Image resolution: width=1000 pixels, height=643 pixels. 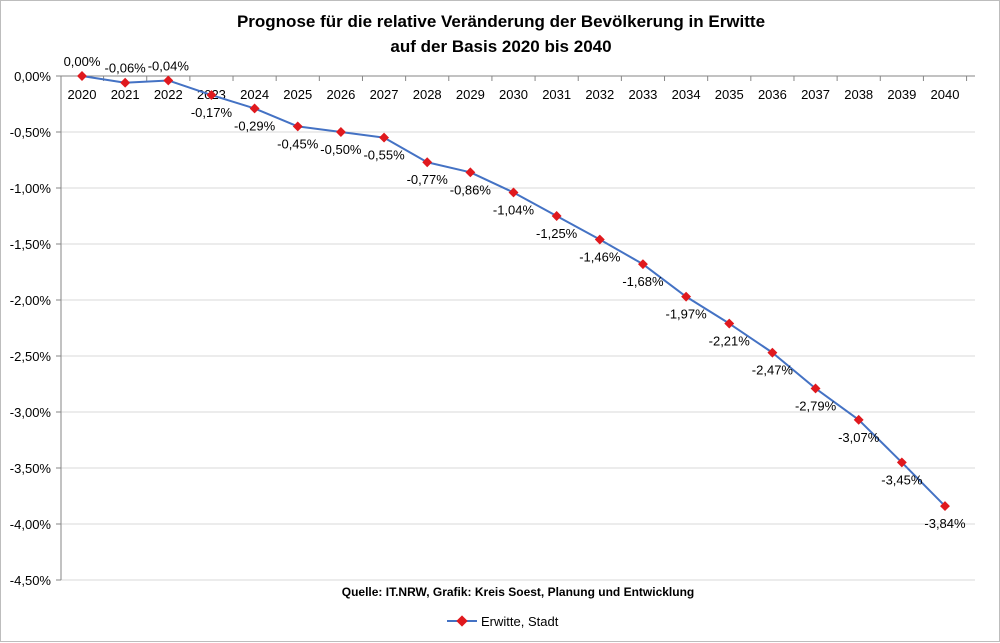 I want to click on x-tick-label: 2035, so click(x=729, y=94).